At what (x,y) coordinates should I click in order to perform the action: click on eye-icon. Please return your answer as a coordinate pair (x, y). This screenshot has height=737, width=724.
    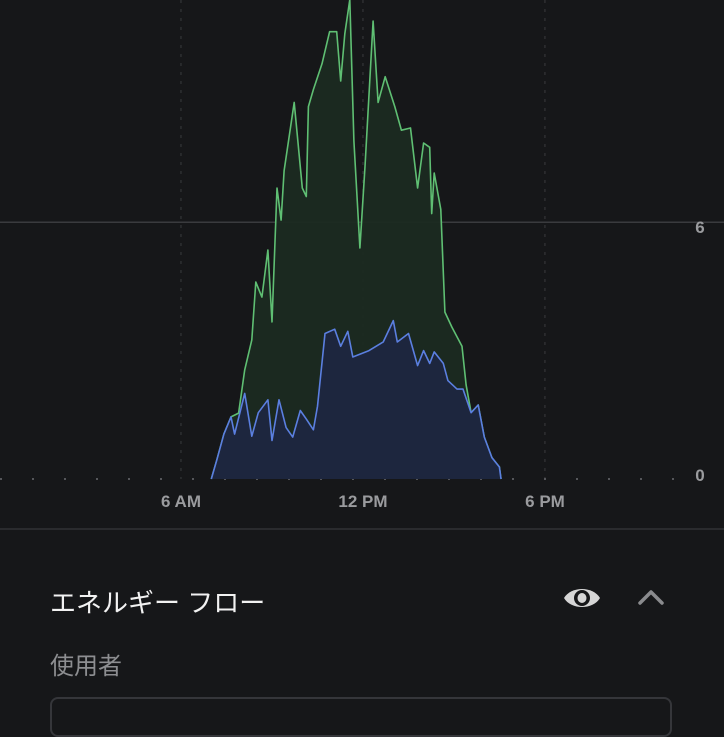
    Looking at the image, I should click on (582, 598).